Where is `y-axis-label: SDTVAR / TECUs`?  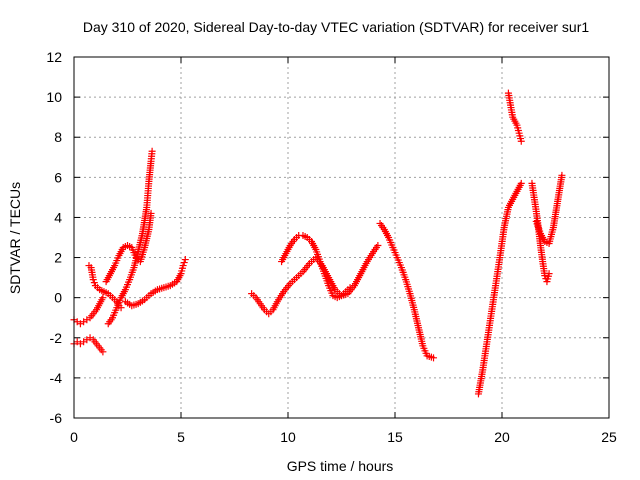 y-axis-label: SDTVAR / TECUs is located at coordinates (15, 238).